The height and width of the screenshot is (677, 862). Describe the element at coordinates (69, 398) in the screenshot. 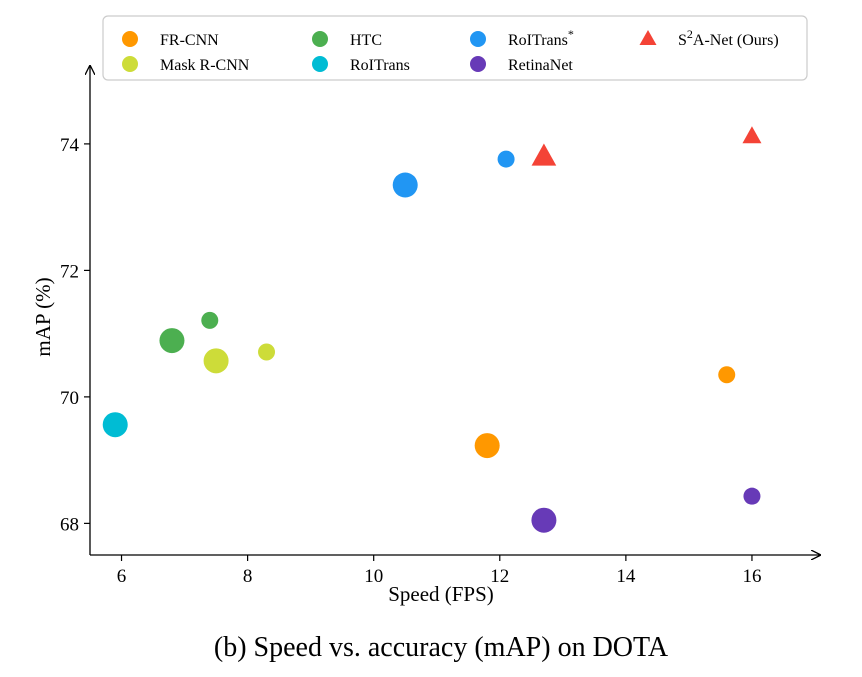

I see `y-tick-label: 70` at that location.